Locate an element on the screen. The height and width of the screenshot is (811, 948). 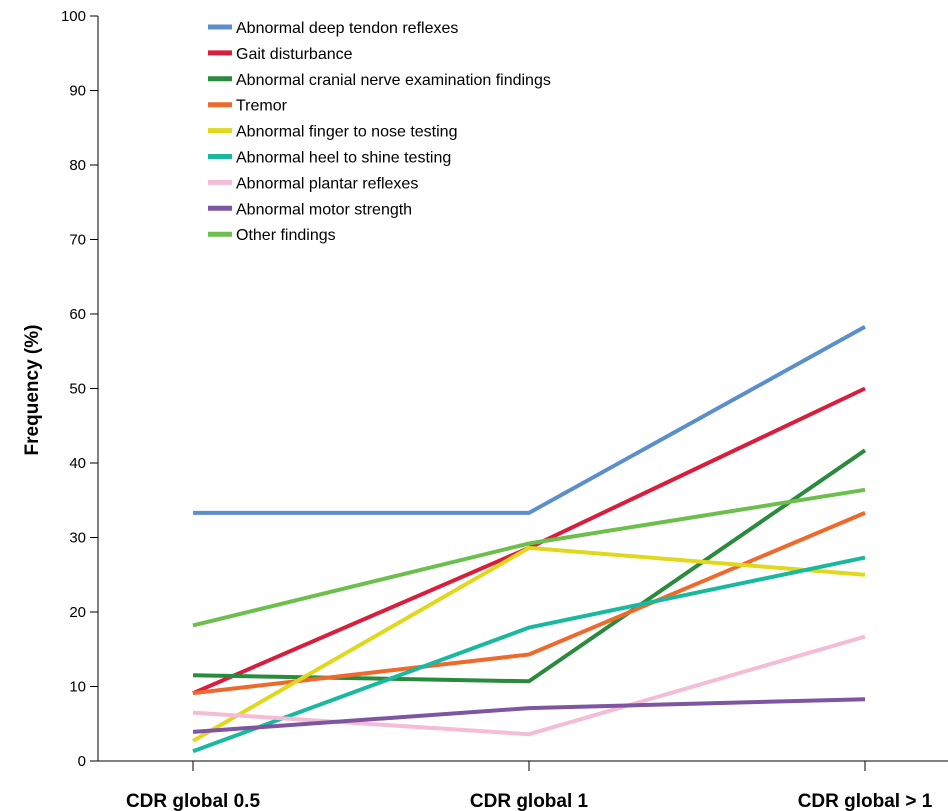
y-tick-label: 70 is located at coordinates (77, 240).